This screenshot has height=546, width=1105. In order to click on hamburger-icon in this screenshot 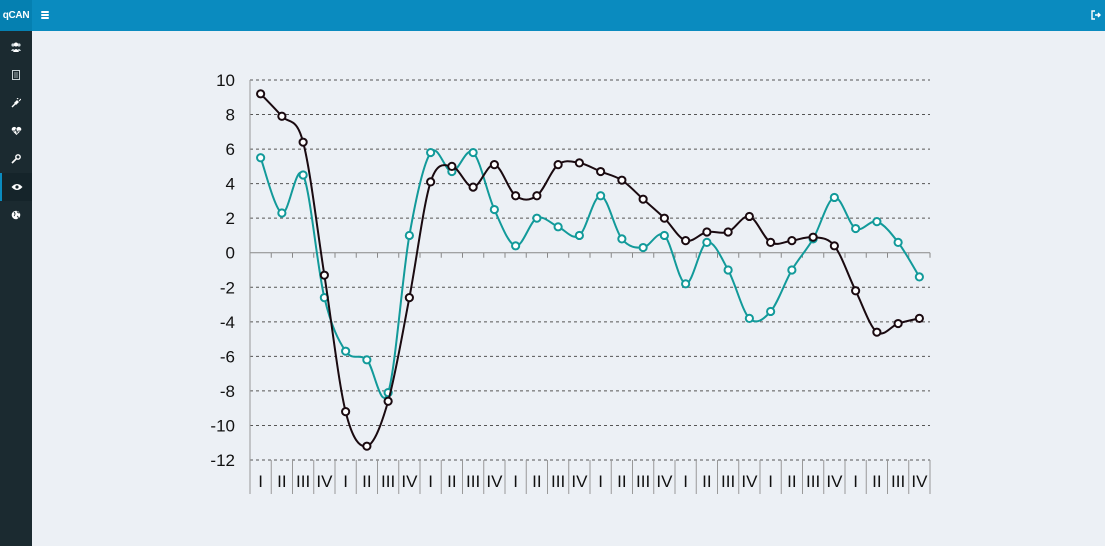, I will do `click(46, 15)`.